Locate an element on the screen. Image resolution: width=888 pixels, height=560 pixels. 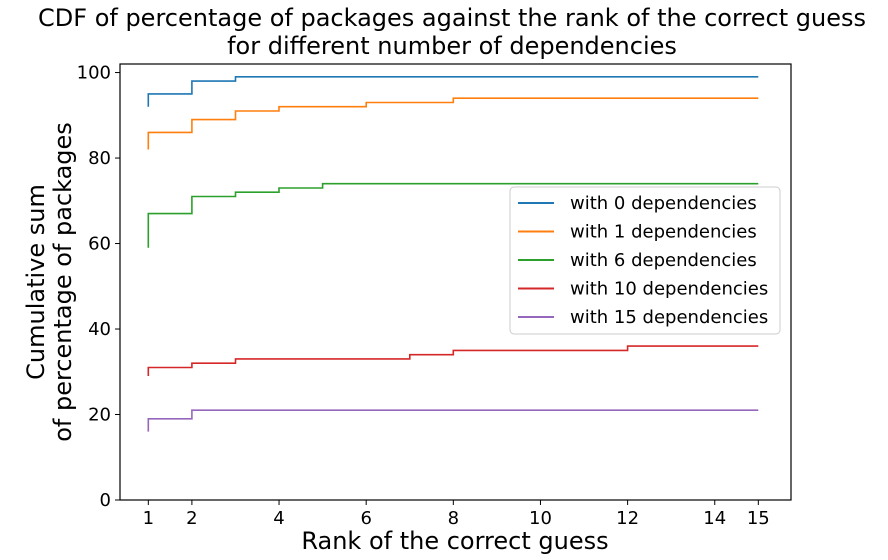
x-axis-label: Rank of the correct guess is located at coordinates (454, 541).